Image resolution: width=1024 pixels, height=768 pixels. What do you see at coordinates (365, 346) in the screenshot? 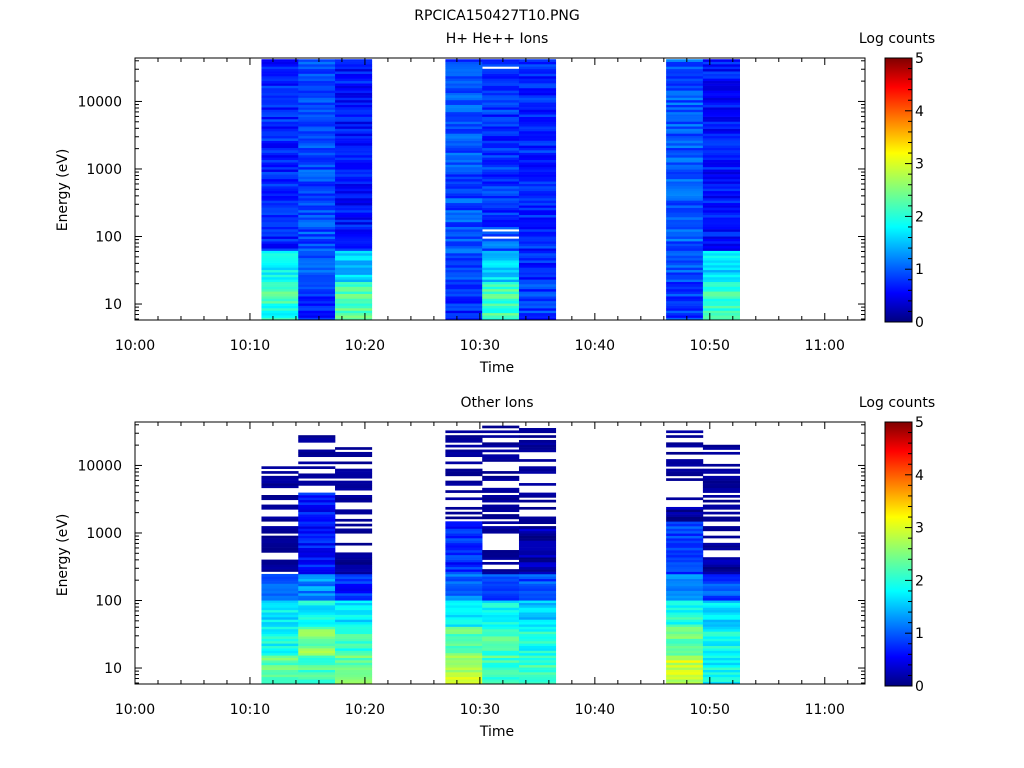
I see `x-tick-label: 10:20` at bounding box center [365, 346].